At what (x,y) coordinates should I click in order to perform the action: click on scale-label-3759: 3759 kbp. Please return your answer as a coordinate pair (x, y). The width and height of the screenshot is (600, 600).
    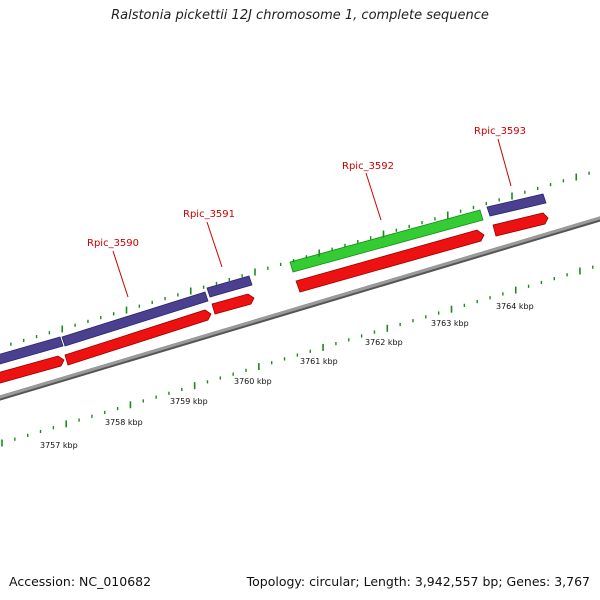
    Looking at the image, I should click on (189, 401).